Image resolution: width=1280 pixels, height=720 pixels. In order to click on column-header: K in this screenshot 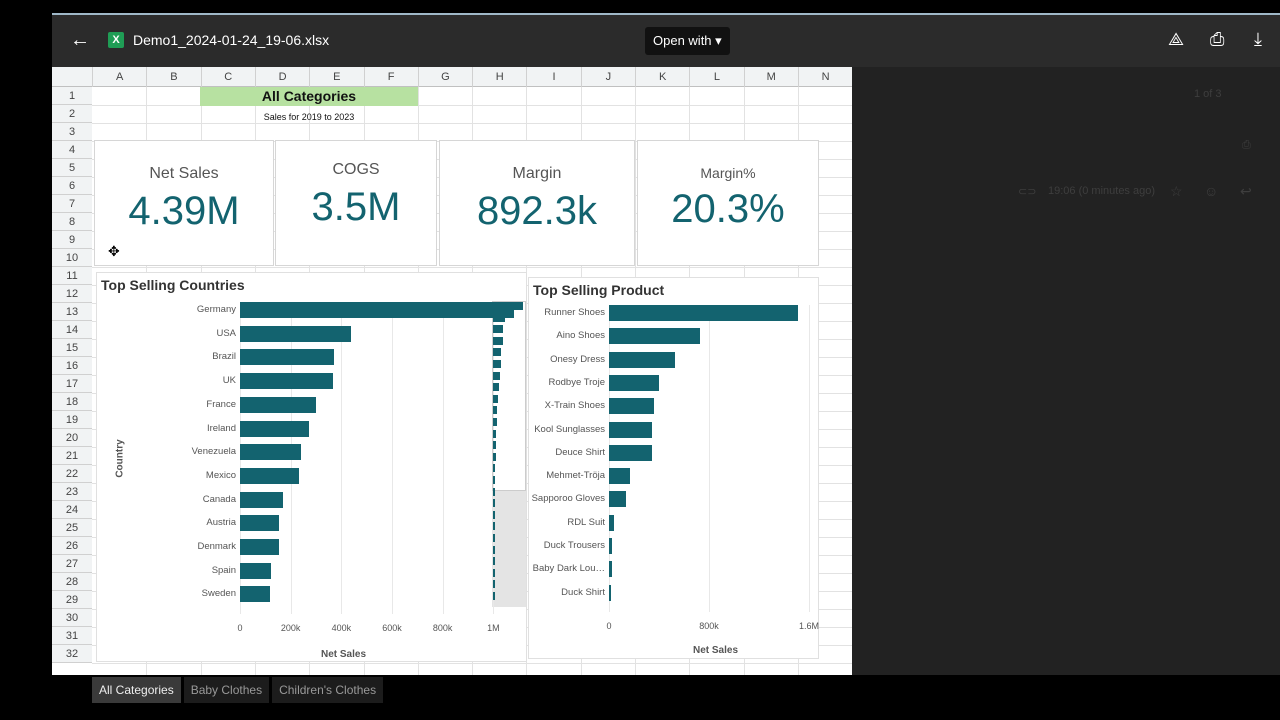, I will do `click(662, 77)`.